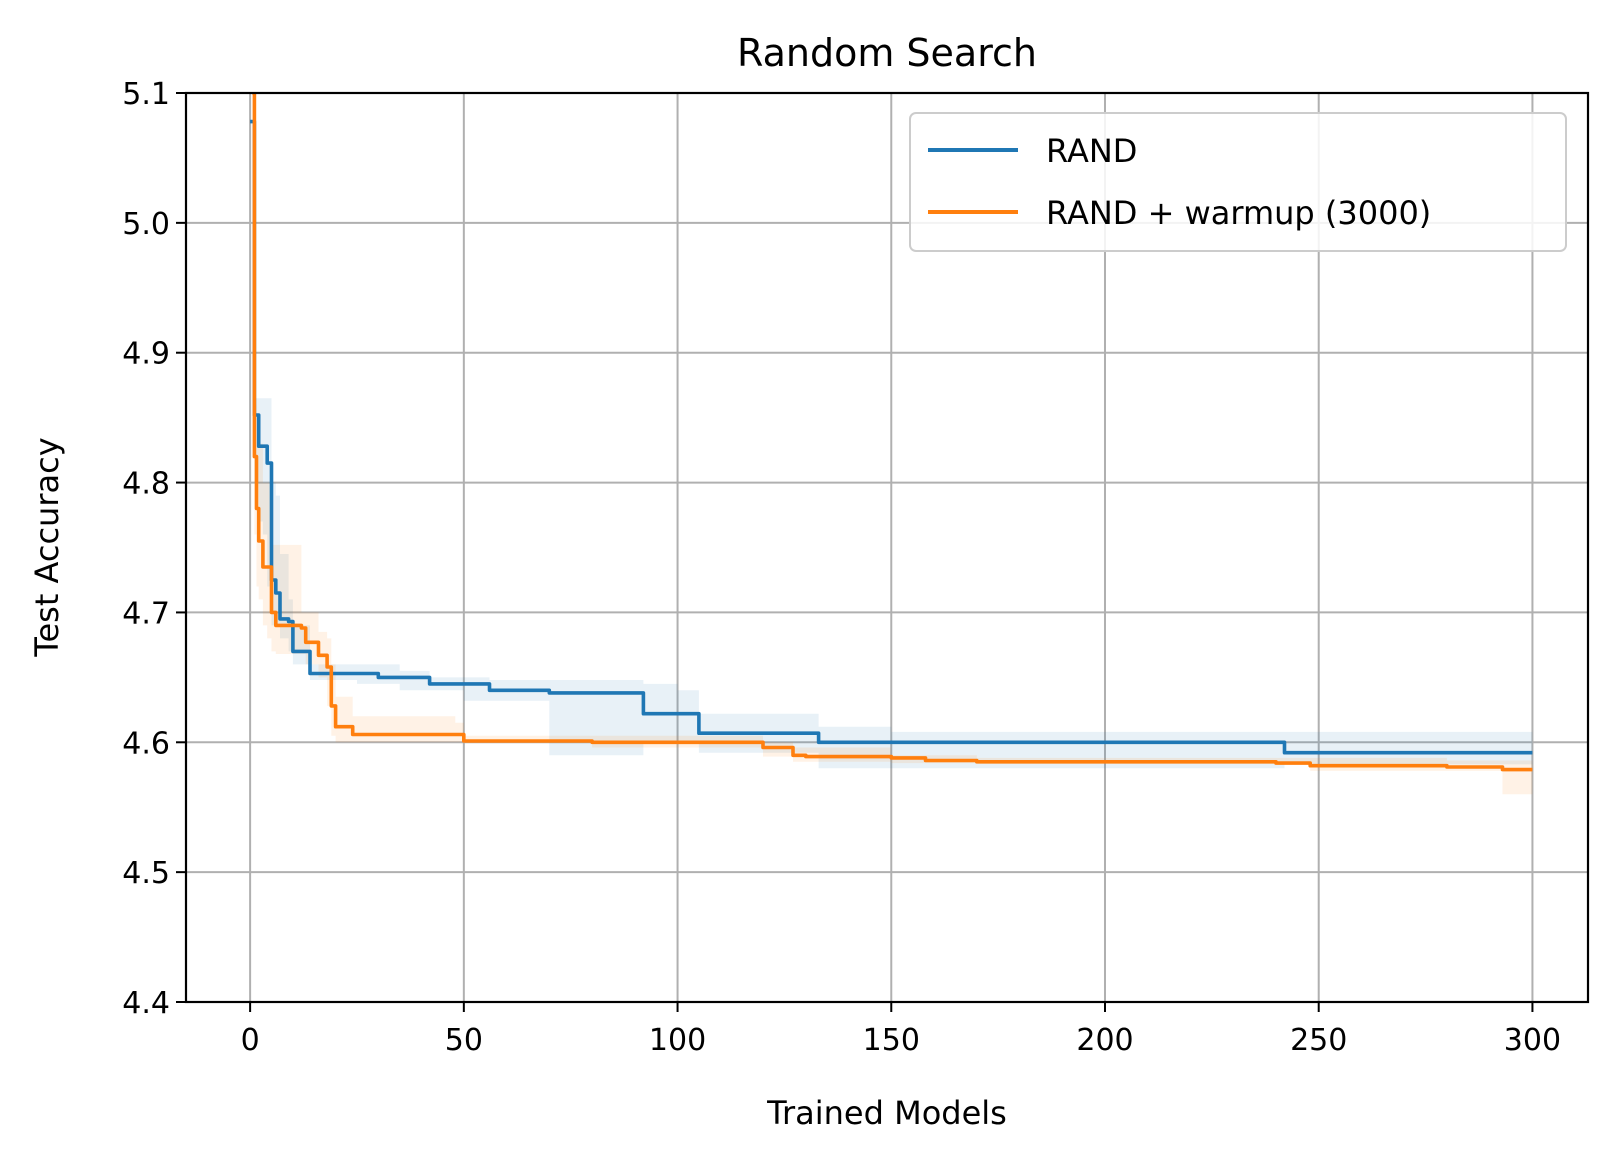  What do you see at coordinates (146, 1003) in the screenshot?
I see `y-tick-label-0: 4.4` at bounding box center [146, 1003].